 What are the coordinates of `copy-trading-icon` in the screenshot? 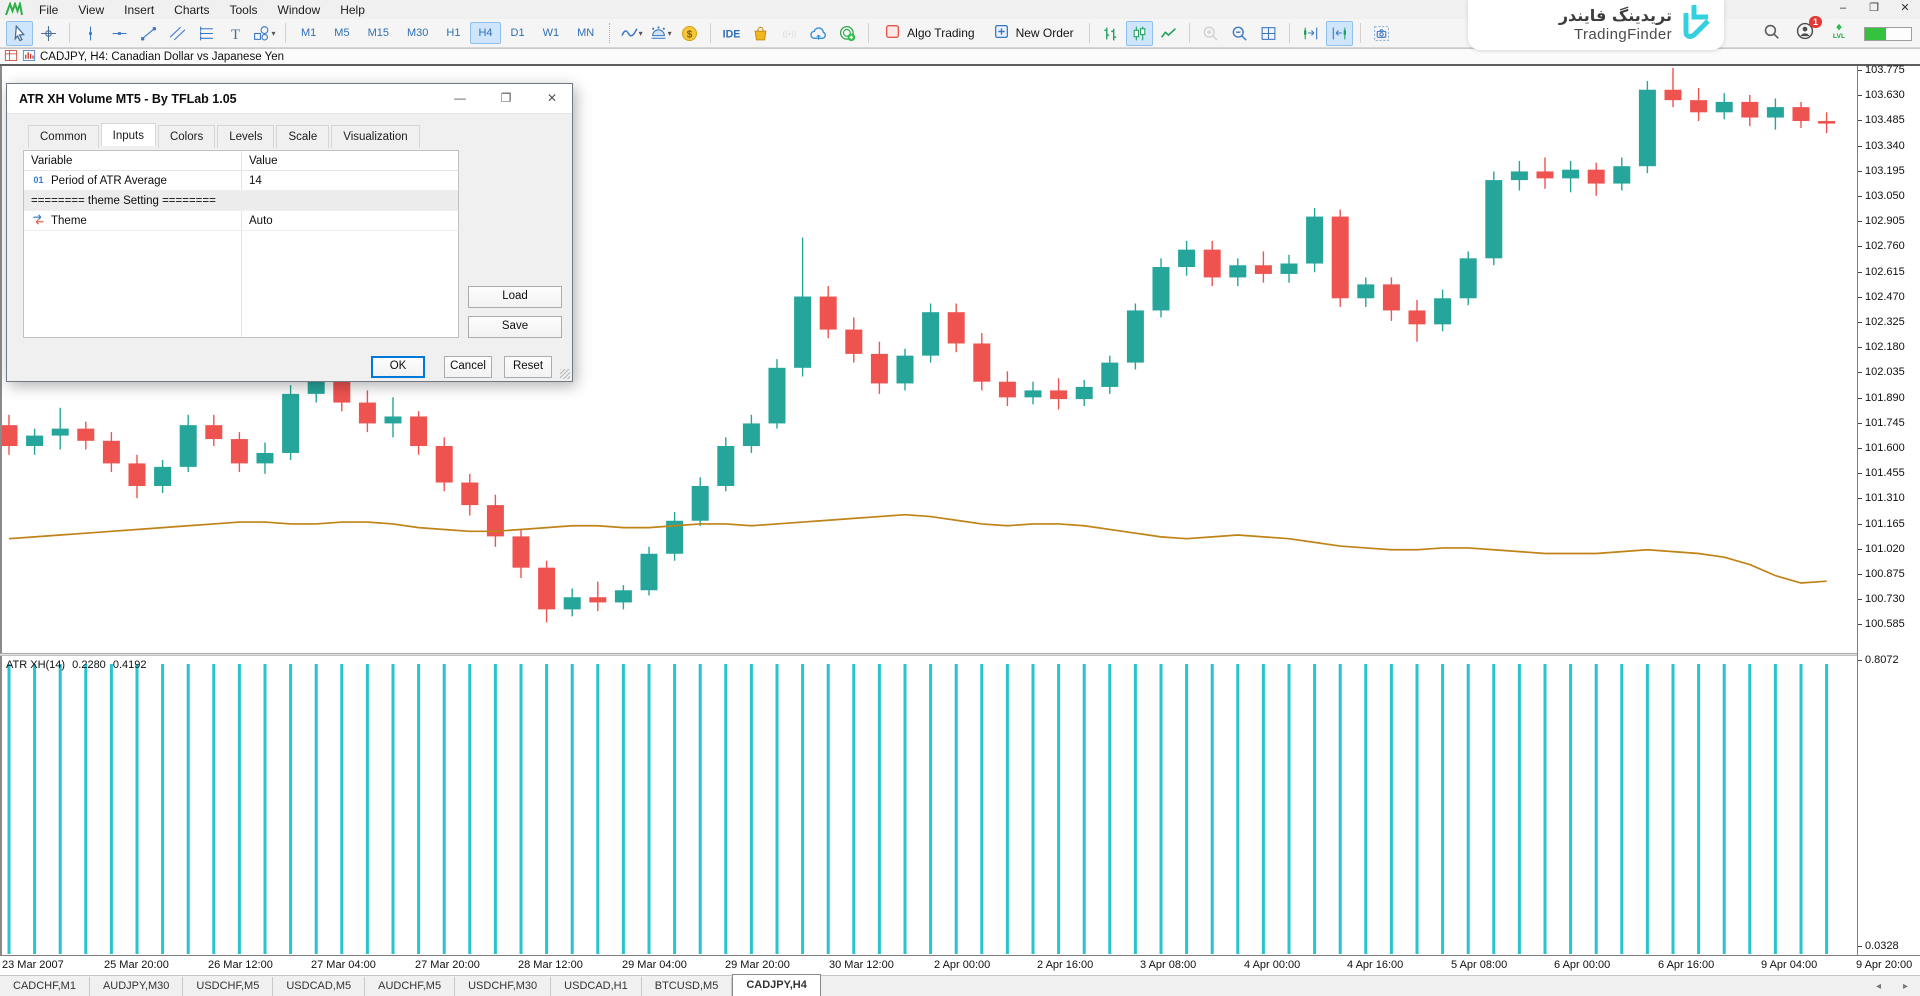 It's located at (847, 33).